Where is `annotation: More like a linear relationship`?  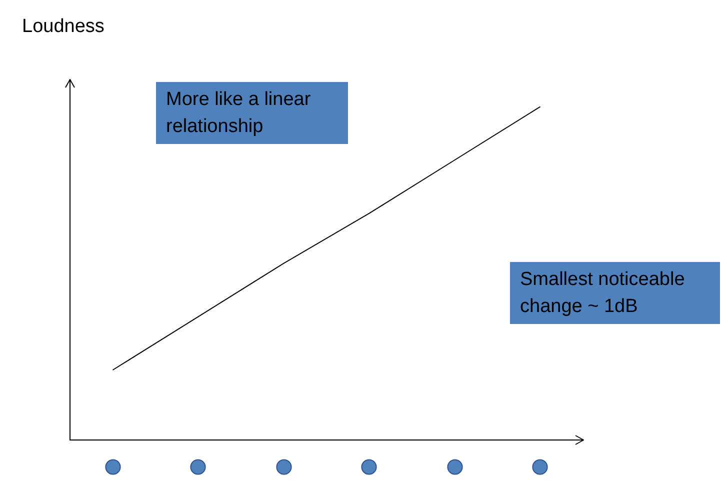 annotation: More like a linear relationship is located at coordinates (252, 113).